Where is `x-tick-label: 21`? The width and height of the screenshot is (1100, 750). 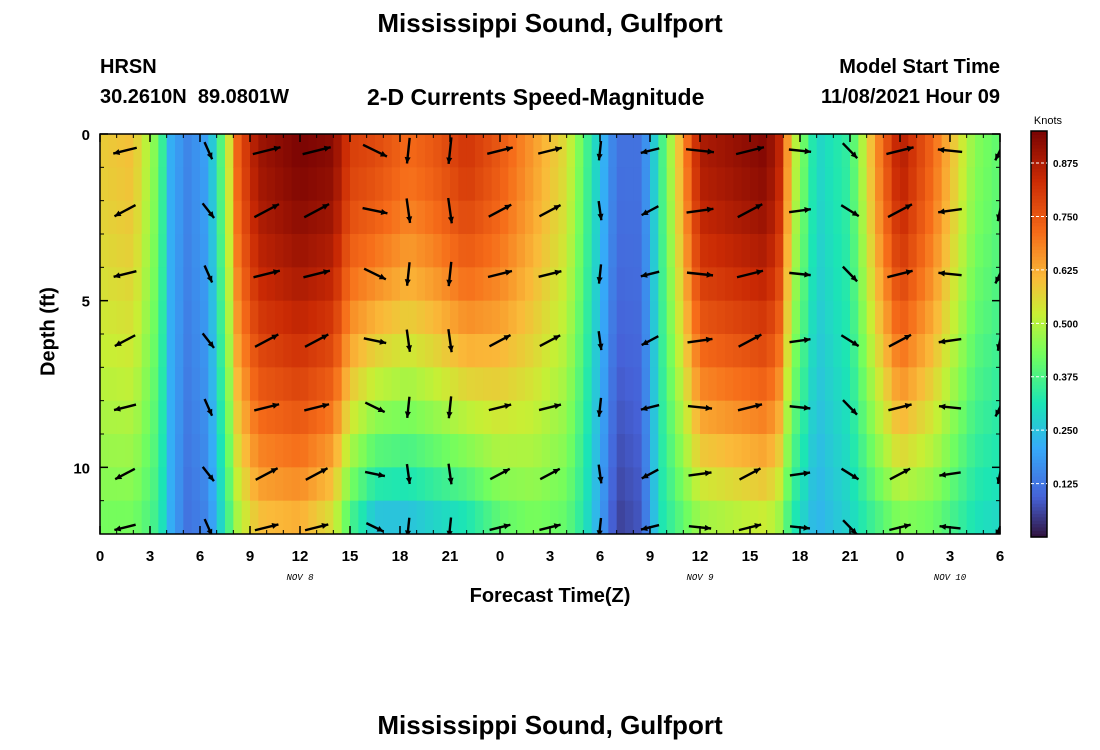 x-tick-label: 21 is located at coordinates (850, 556).